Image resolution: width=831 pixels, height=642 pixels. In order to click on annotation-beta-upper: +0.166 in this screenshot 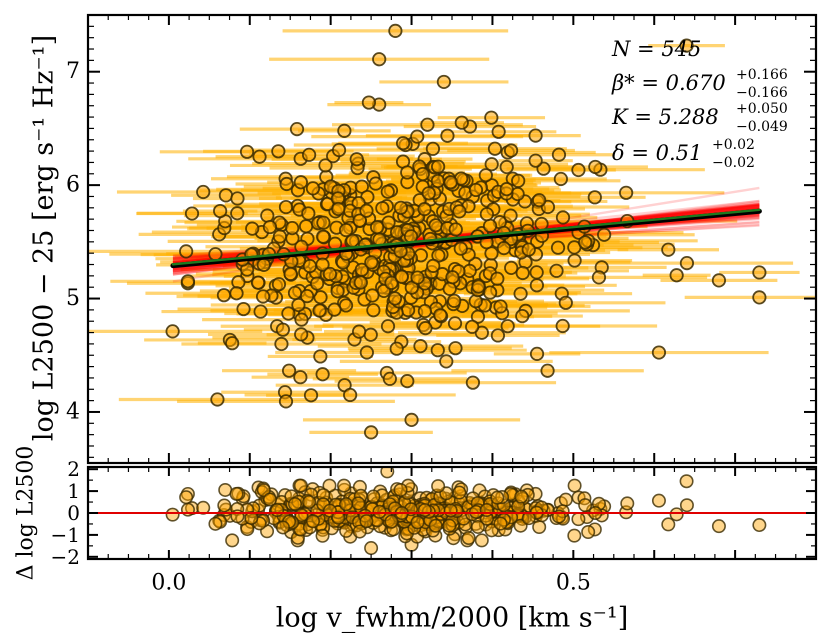, I will do `click(762, 75)`.